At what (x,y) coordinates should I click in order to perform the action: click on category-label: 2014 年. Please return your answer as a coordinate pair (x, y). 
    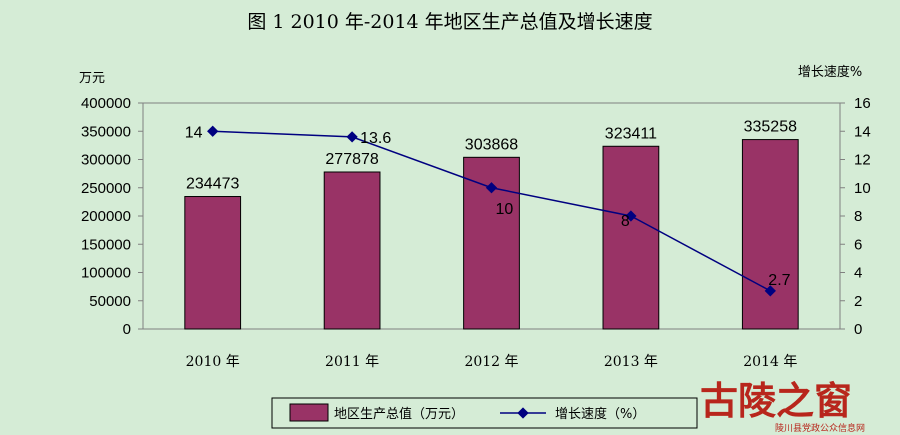
    Looking at the image, I should click on (770, 362).